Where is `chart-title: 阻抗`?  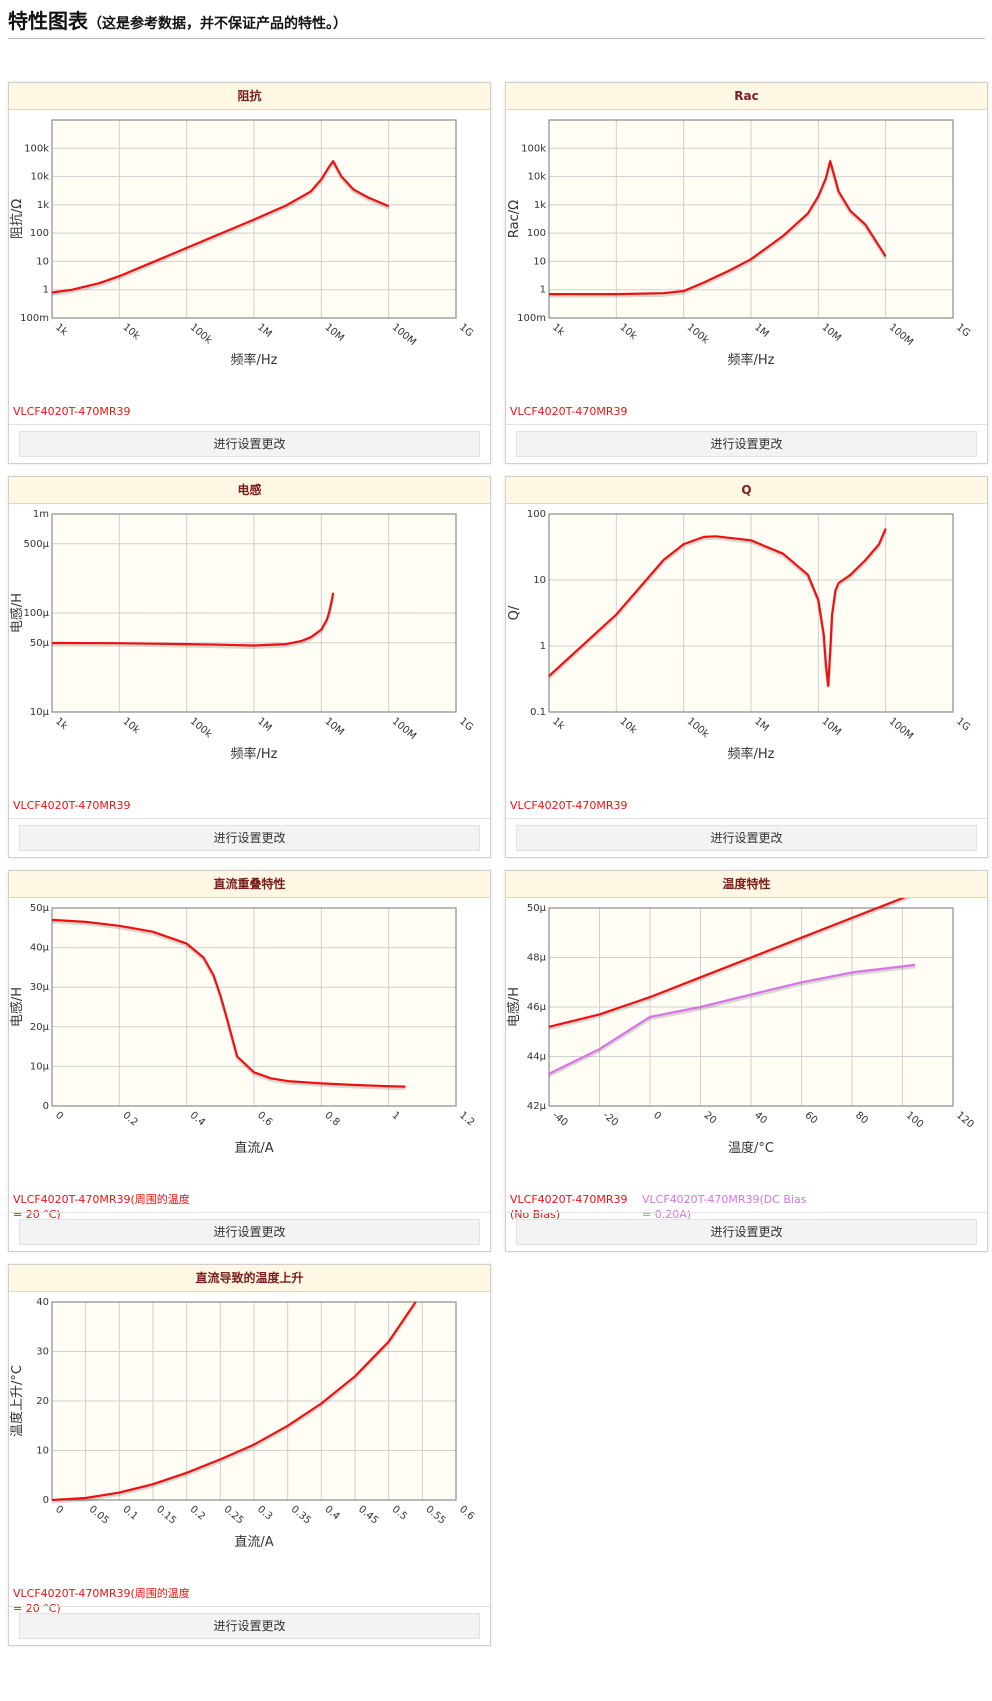
chart-title: 阻抗 is located at coordinates (249, 96).